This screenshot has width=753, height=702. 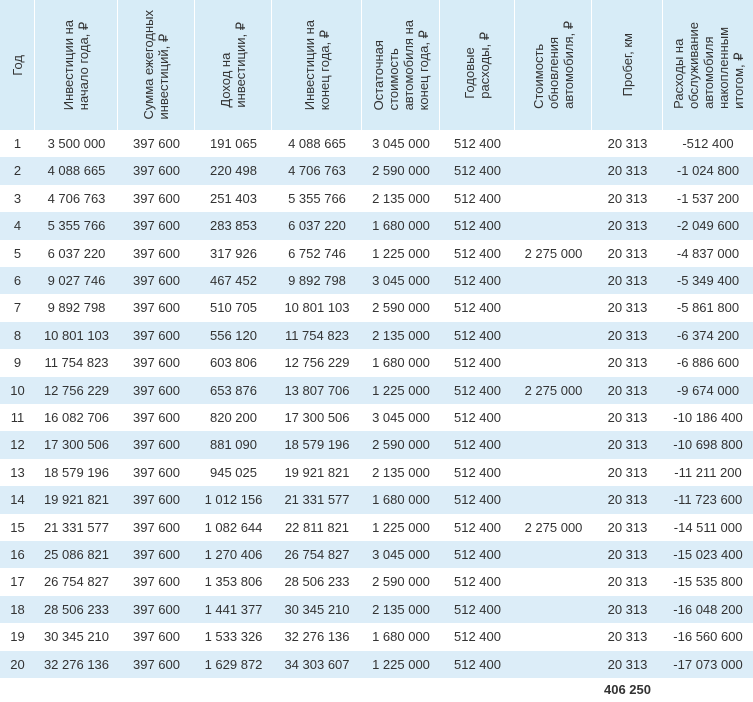 What do you see at coordinates (708, 527) in the screenshot?
I see `cell: -14 511 000` at bounding box center [708, 527].